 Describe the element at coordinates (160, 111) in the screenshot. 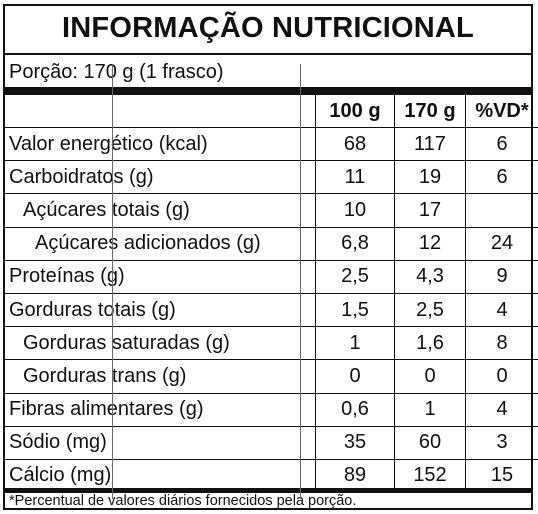

I see `header-nutrient-cell` at that location.